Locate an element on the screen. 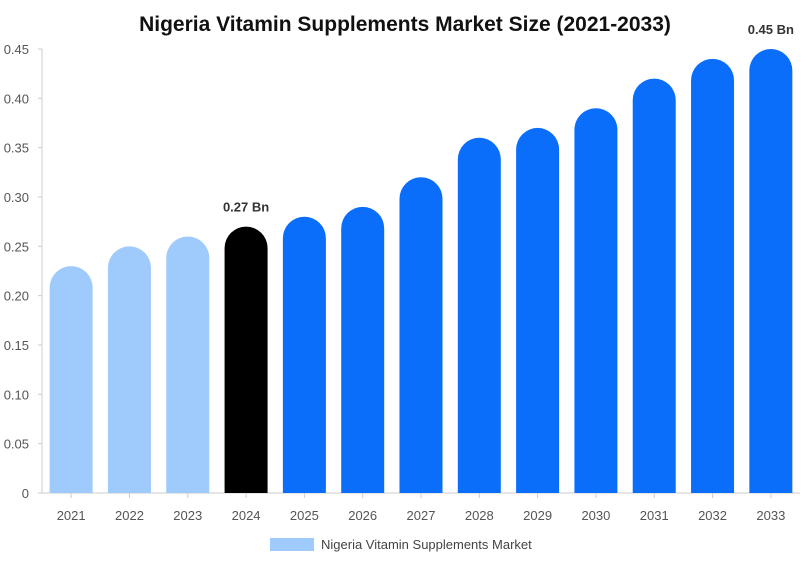 This screenshot has height=562, width=810. y-tick-label: 0.45 is located at coordinates (16, 49).